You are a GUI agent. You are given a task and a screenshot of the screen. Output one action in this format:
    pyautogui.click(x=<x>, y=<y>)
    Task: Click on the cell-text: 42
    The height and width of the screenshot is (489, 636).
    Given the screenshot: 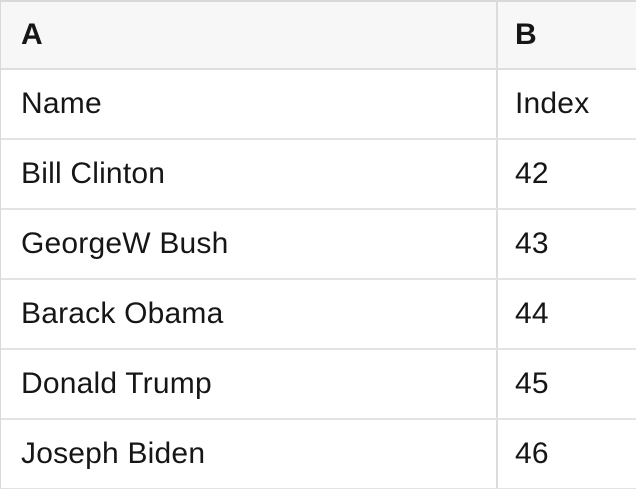 What is the action you would take?
    pyautogui.click(x=532, y=173)
    